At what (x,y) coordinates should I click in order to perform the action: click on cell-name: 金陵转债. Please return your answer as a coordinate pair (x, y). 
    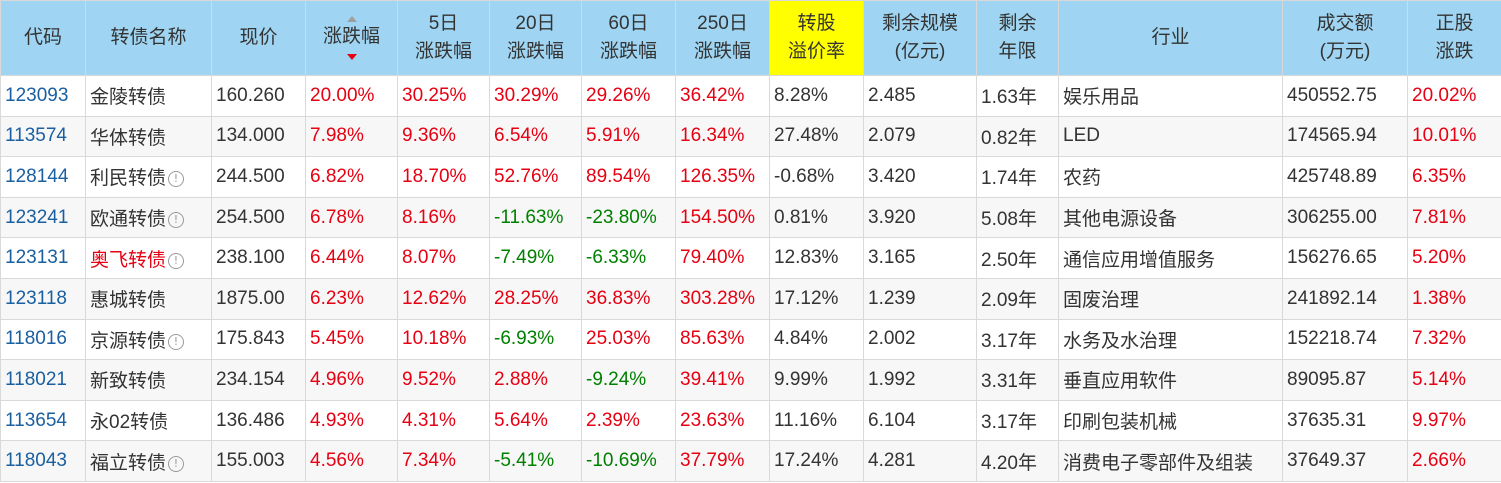
    Looking at the image, I should click on (148, 96).